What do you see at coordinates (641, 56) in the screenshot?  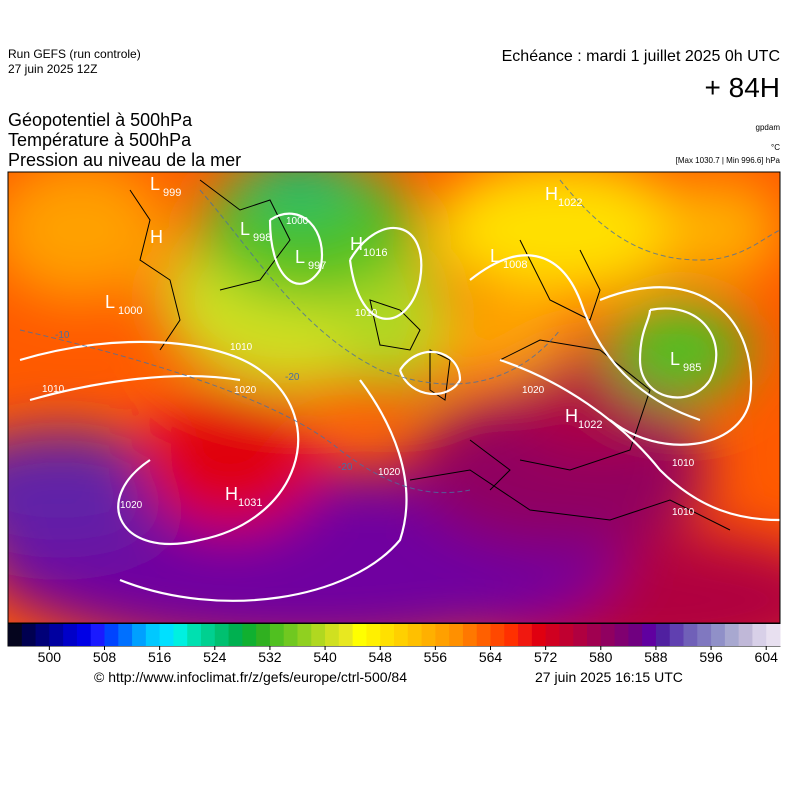 I see `echeance: Echéance : mardi 1 juillet 2025 0h UTC` at bounding box center [641, 56].